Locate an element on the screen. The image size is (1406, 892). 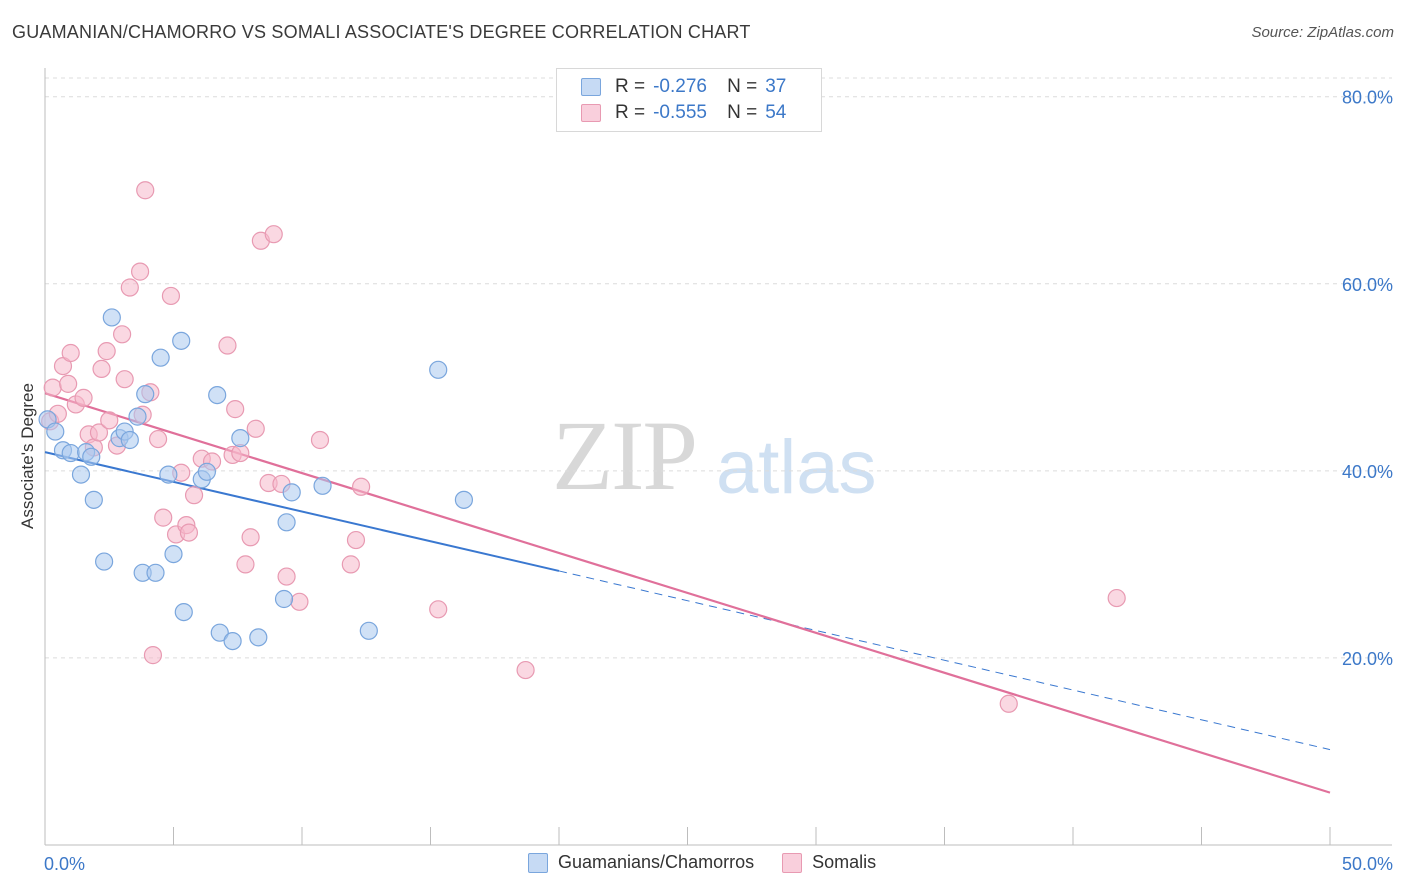
legend-label-guamanians: Guamanians/Chamorros is located at coordinates (656, 862).